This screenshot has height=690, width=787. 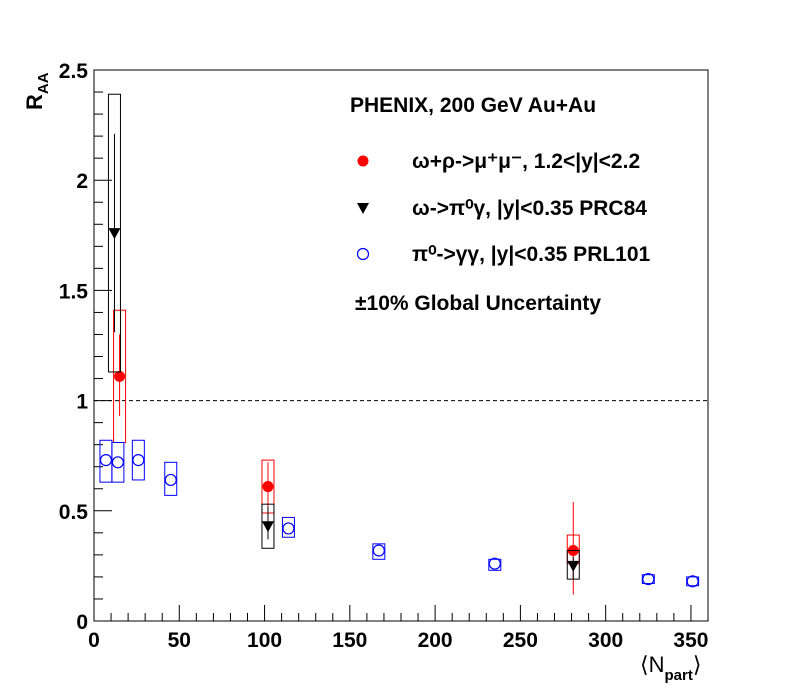 I want to click on legend-marker-pi0, so click(x=363, y=254).